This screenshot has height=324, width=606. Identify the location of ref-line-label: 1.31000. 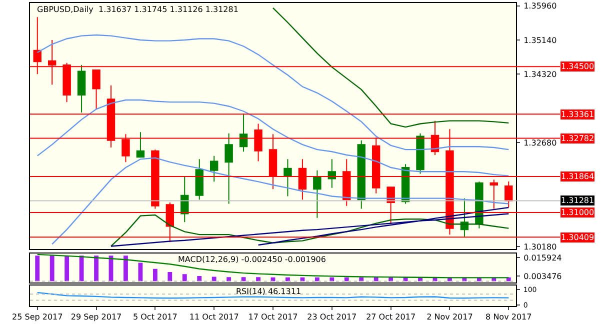
(577, 212).